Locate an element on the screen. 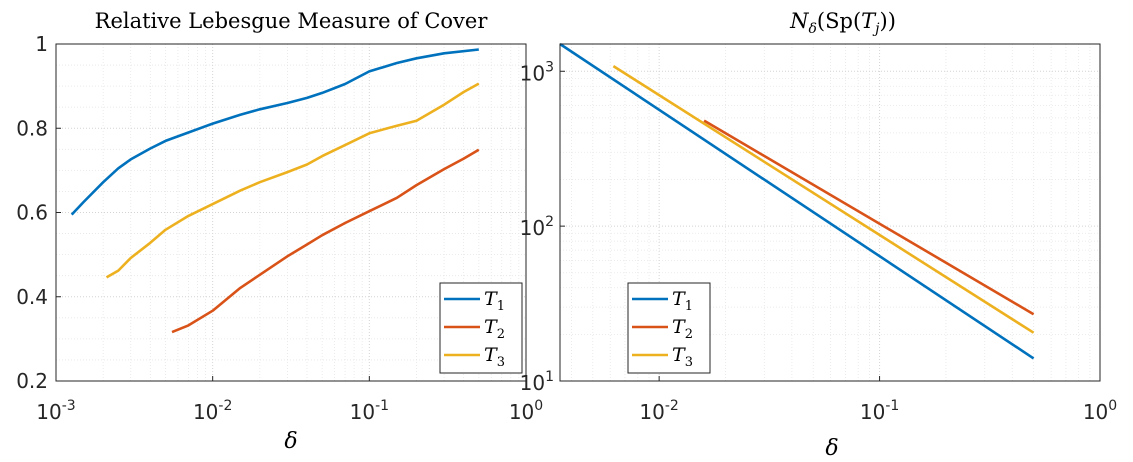  right-y-tick-label: 10² is located at coordinates (537, 227).